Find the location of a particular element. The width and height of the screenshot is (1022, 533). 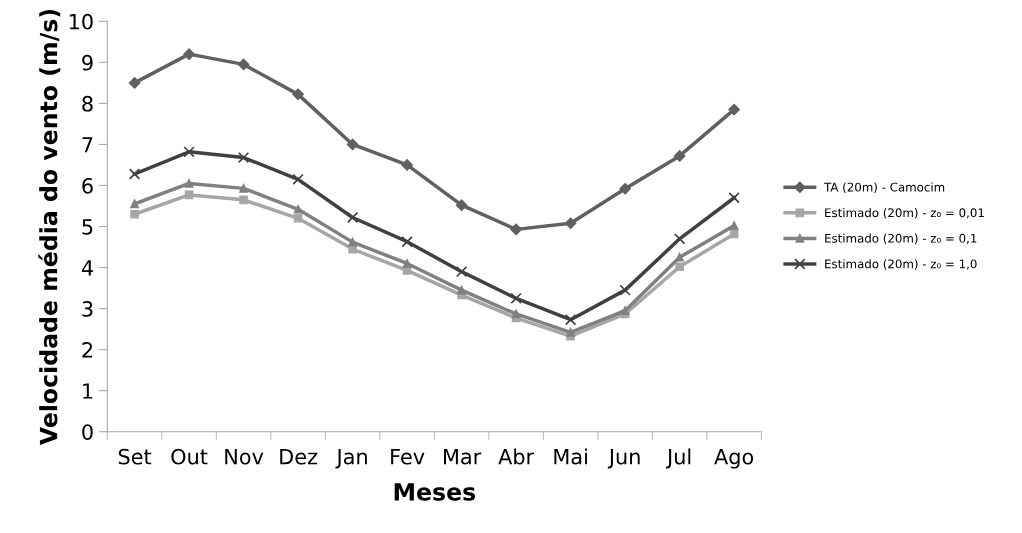

x-axis-title: Meses is located at coordinates (435, 492).